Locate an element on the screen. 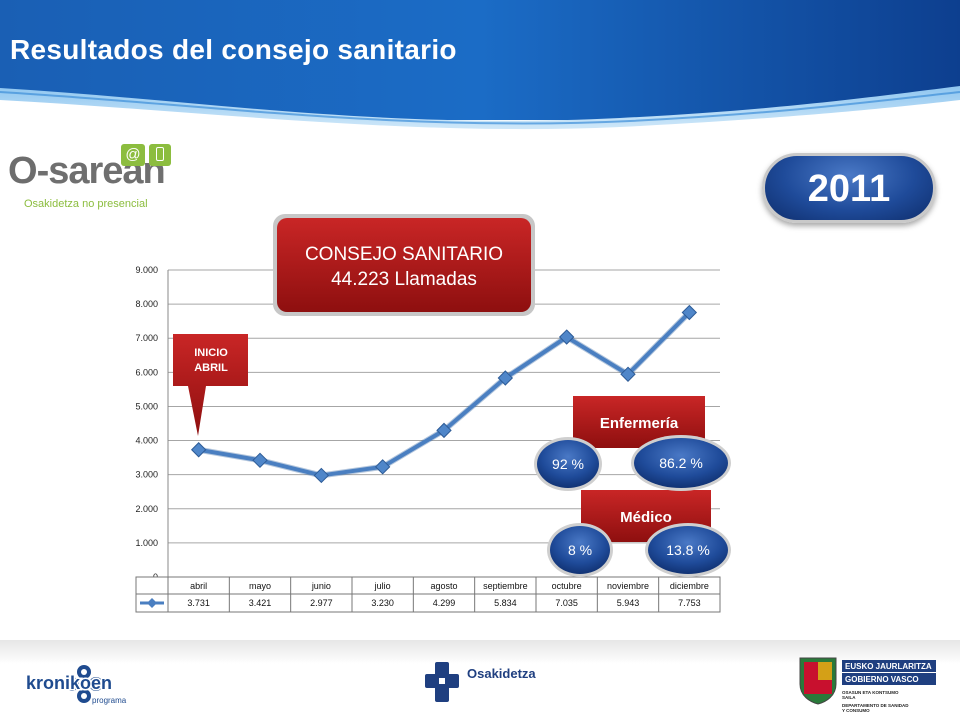 The width and height of the screenshot is (960, 720). eusko-small3: DEPARTAMENTO DE SANIDAD is located at coordinates (875, 705).